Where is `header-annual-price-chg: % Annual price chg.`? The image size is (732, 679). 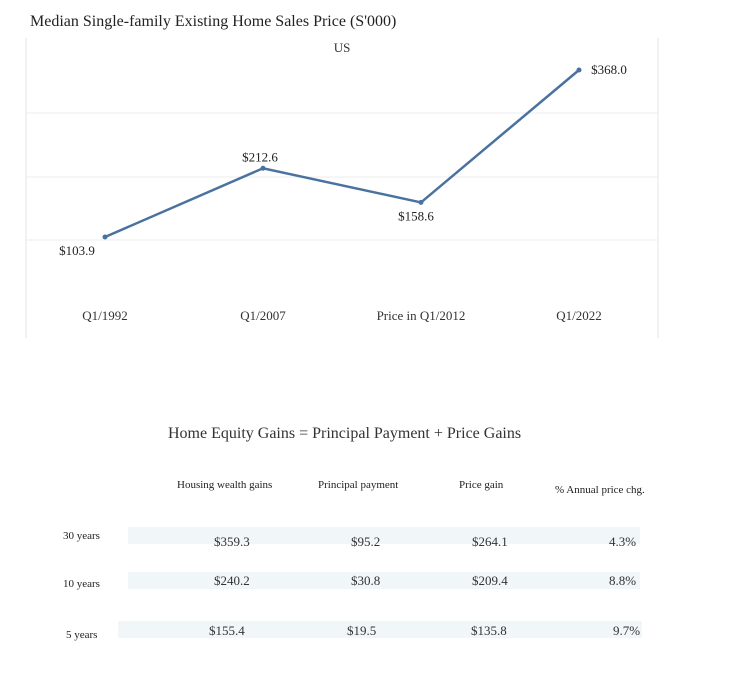
header-annual-price-chg: % Annual price chg. is located at coordinates (600, 490).